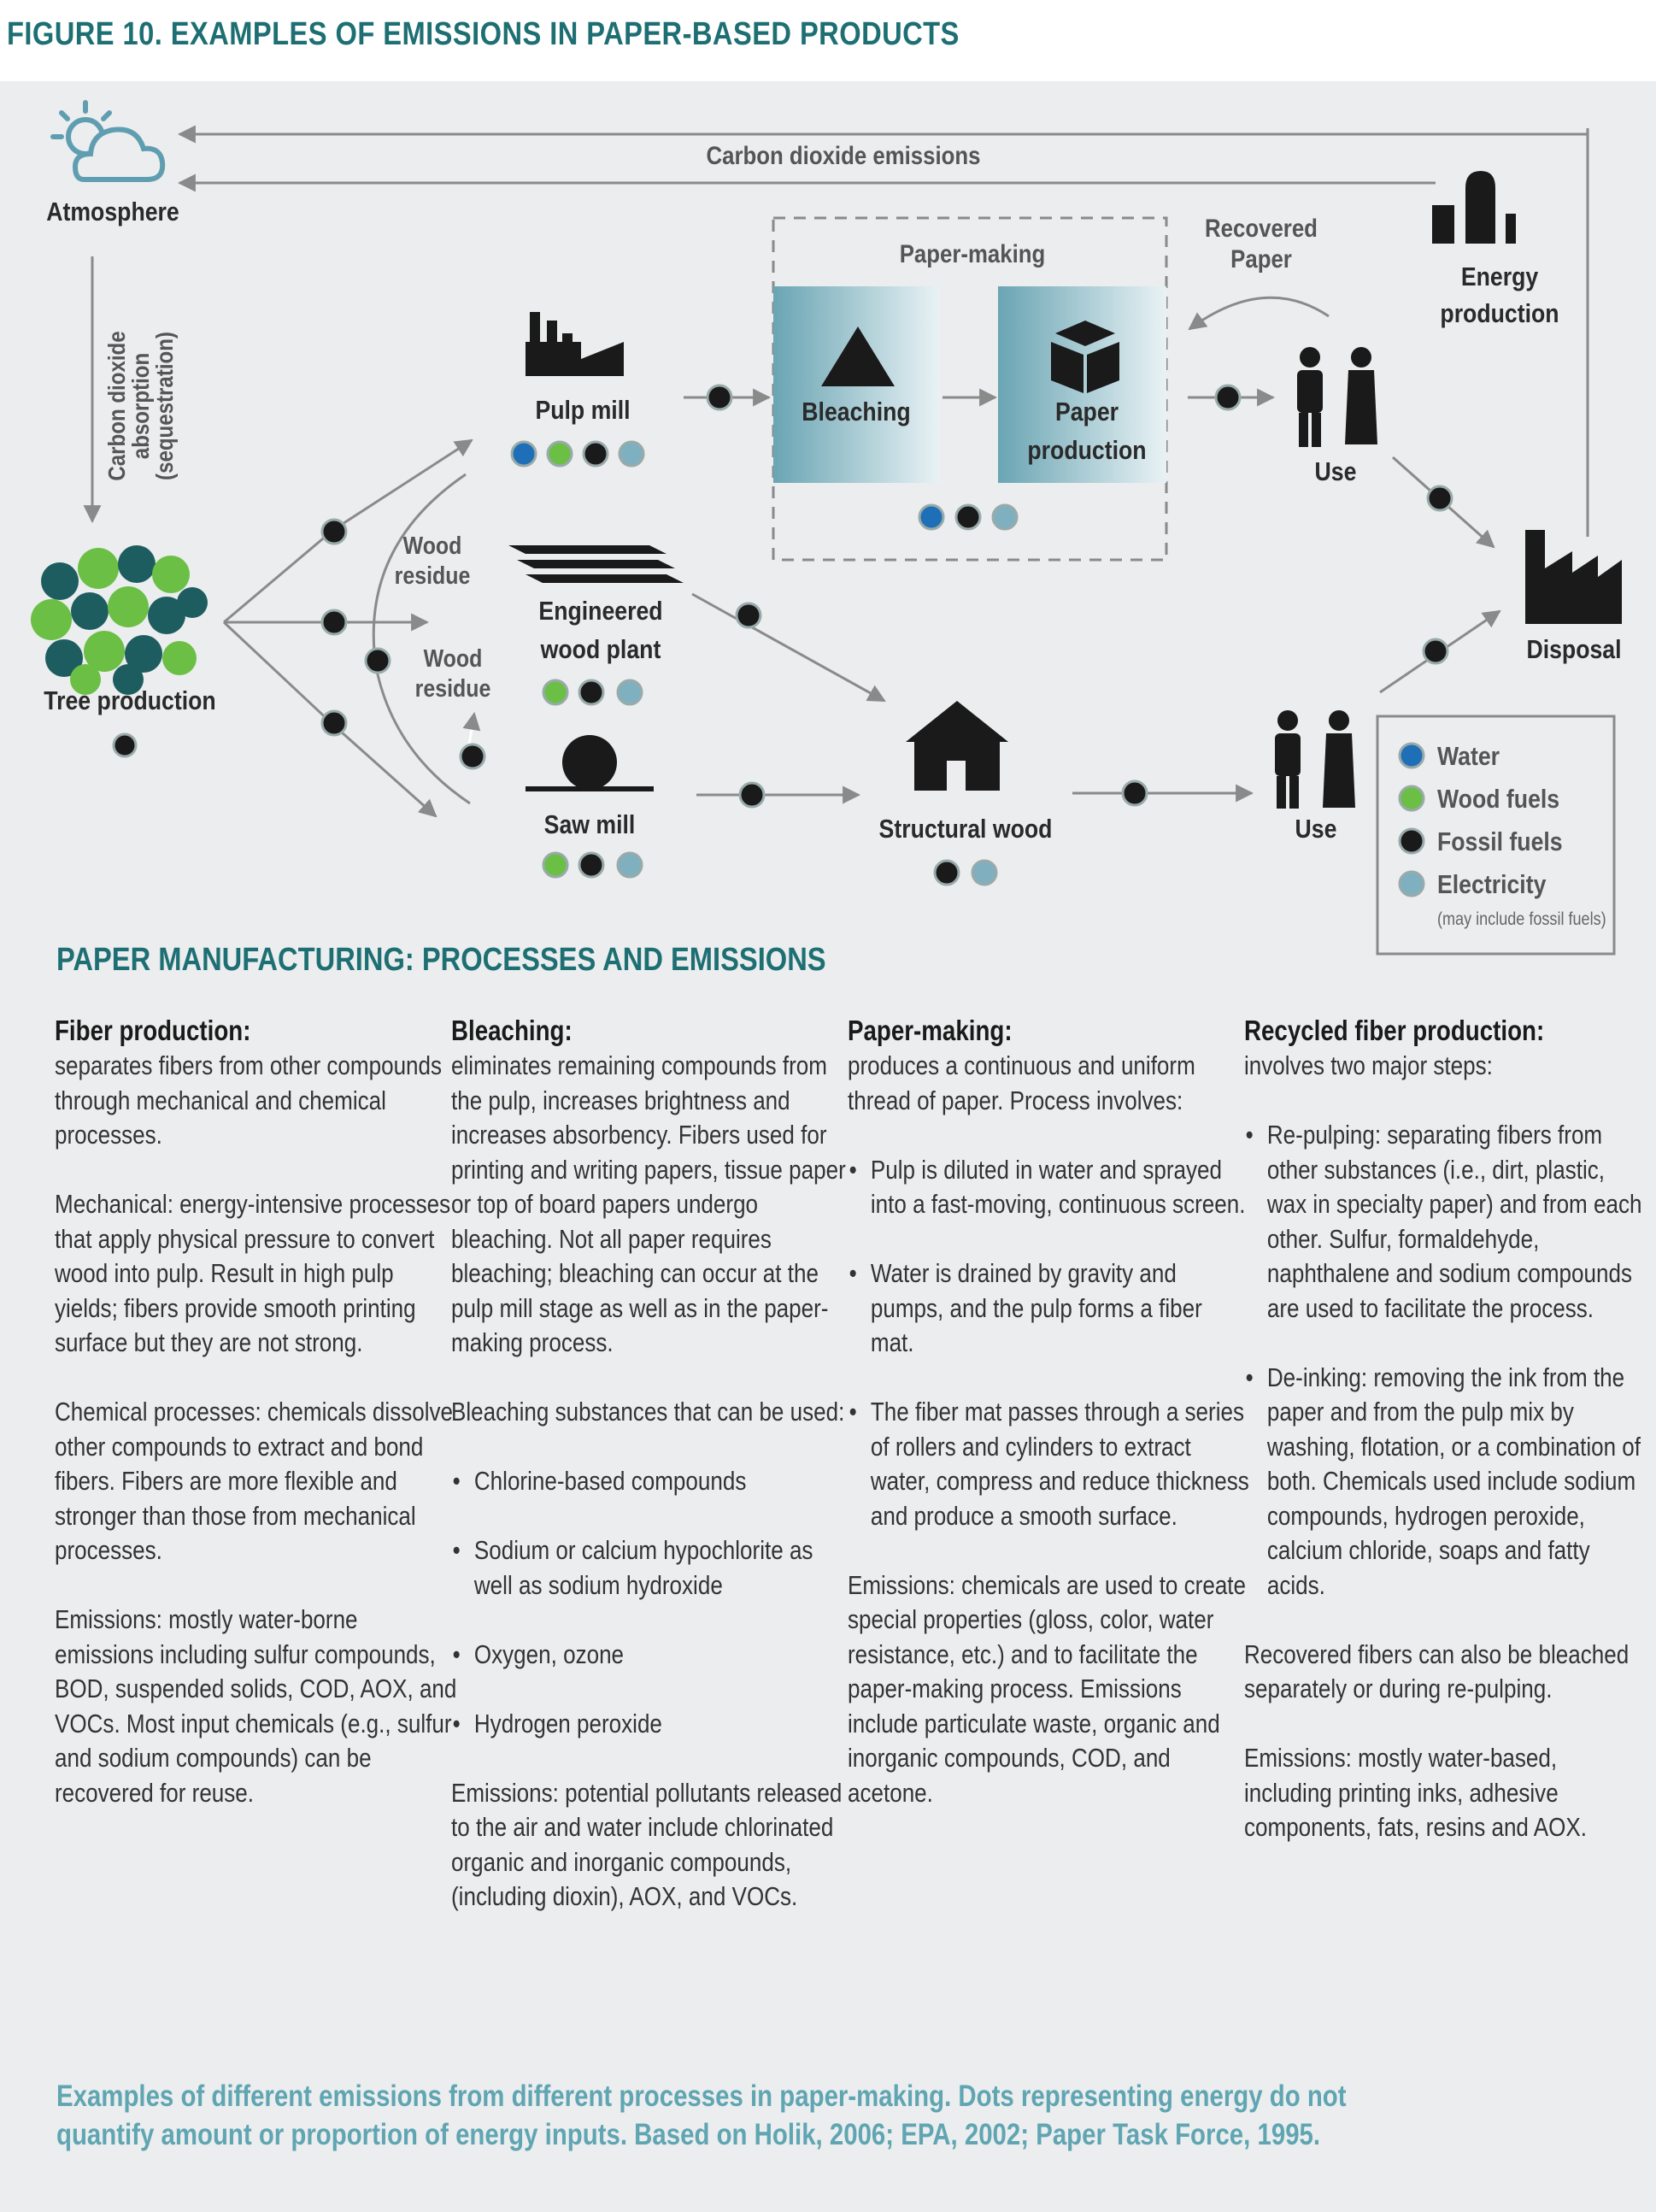  Describe the element at coordinates (1394, 1030) in the screenshot. I see `recycled-heading: Recycled fiber production:` at that location.